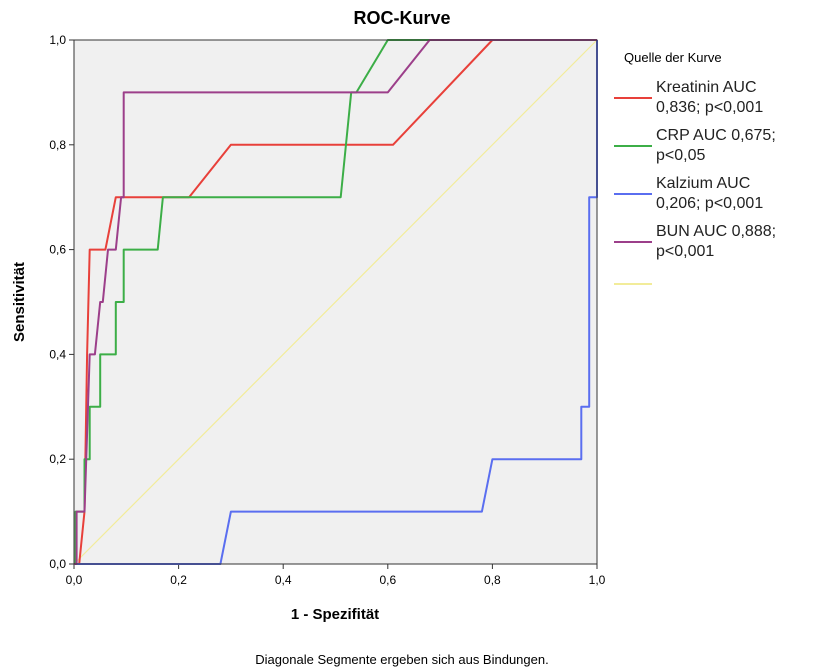  What do you see at coordinates (283, 580) in the screenshot?
I see `x-tick-label: 0,4` at bounding box center [283, 580].